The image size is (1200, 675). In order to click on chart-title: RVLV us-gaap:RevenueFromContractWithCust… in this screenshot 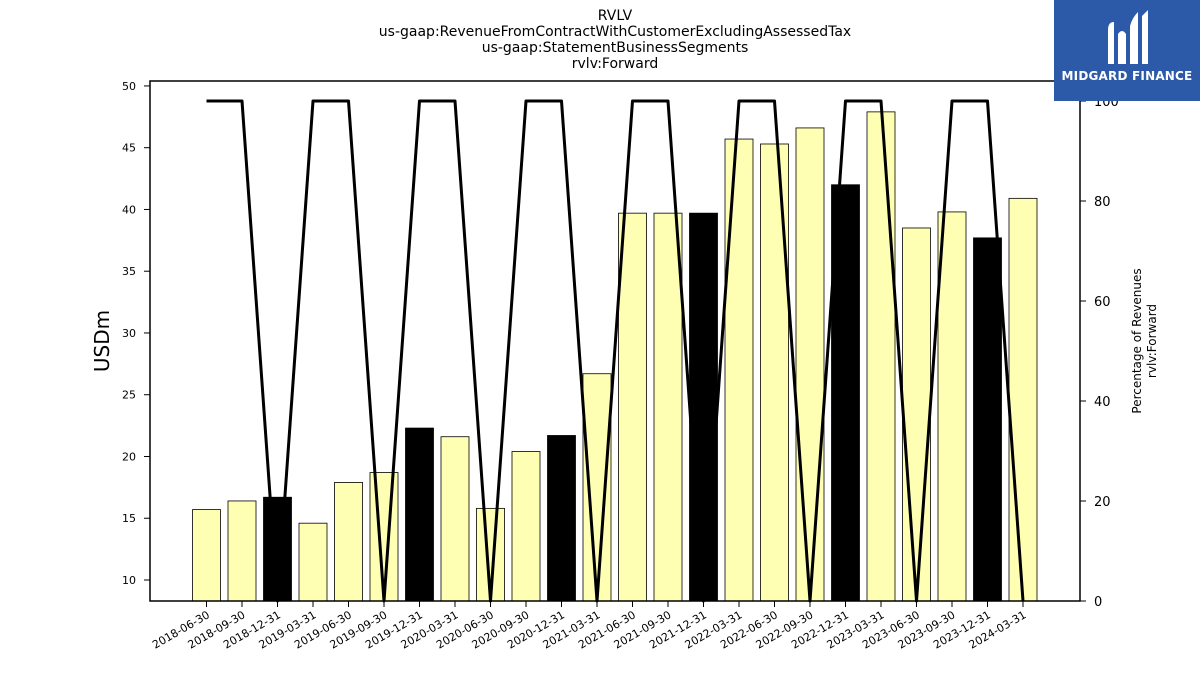, I will do `click(615, 40)`.